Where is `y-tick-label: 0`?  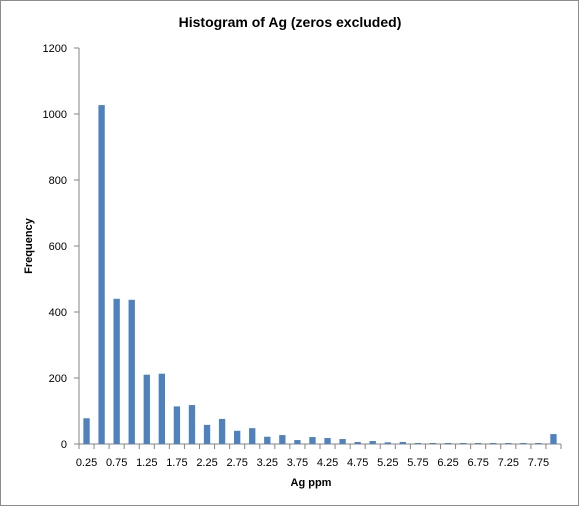 y-tick-label: 0 is located at coordinates (64, 445).